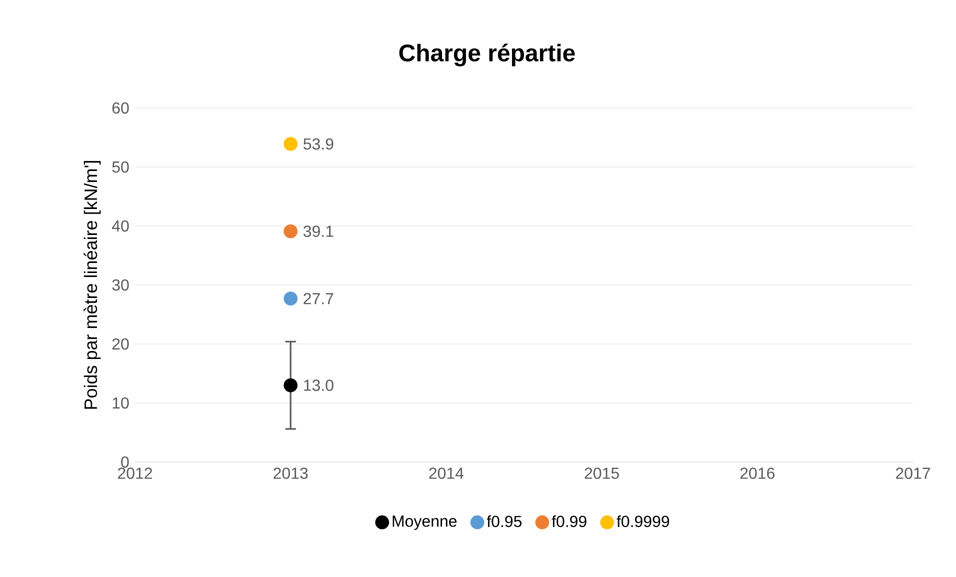 Image resolution: width=956 pixels, height=577 pixels. What do you see at coordinates (120, 285) in the screenshot?
I see `y-tick-label: 30` at bounding box center [120, 285].